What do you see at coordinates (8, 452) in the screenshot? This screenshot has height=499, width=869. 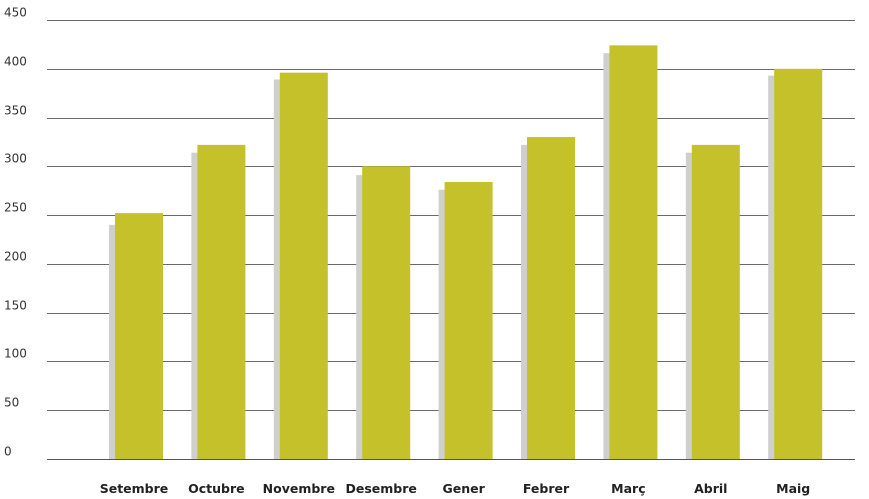 I see `y-tick-label: 0` at bounding box center [8, 452].